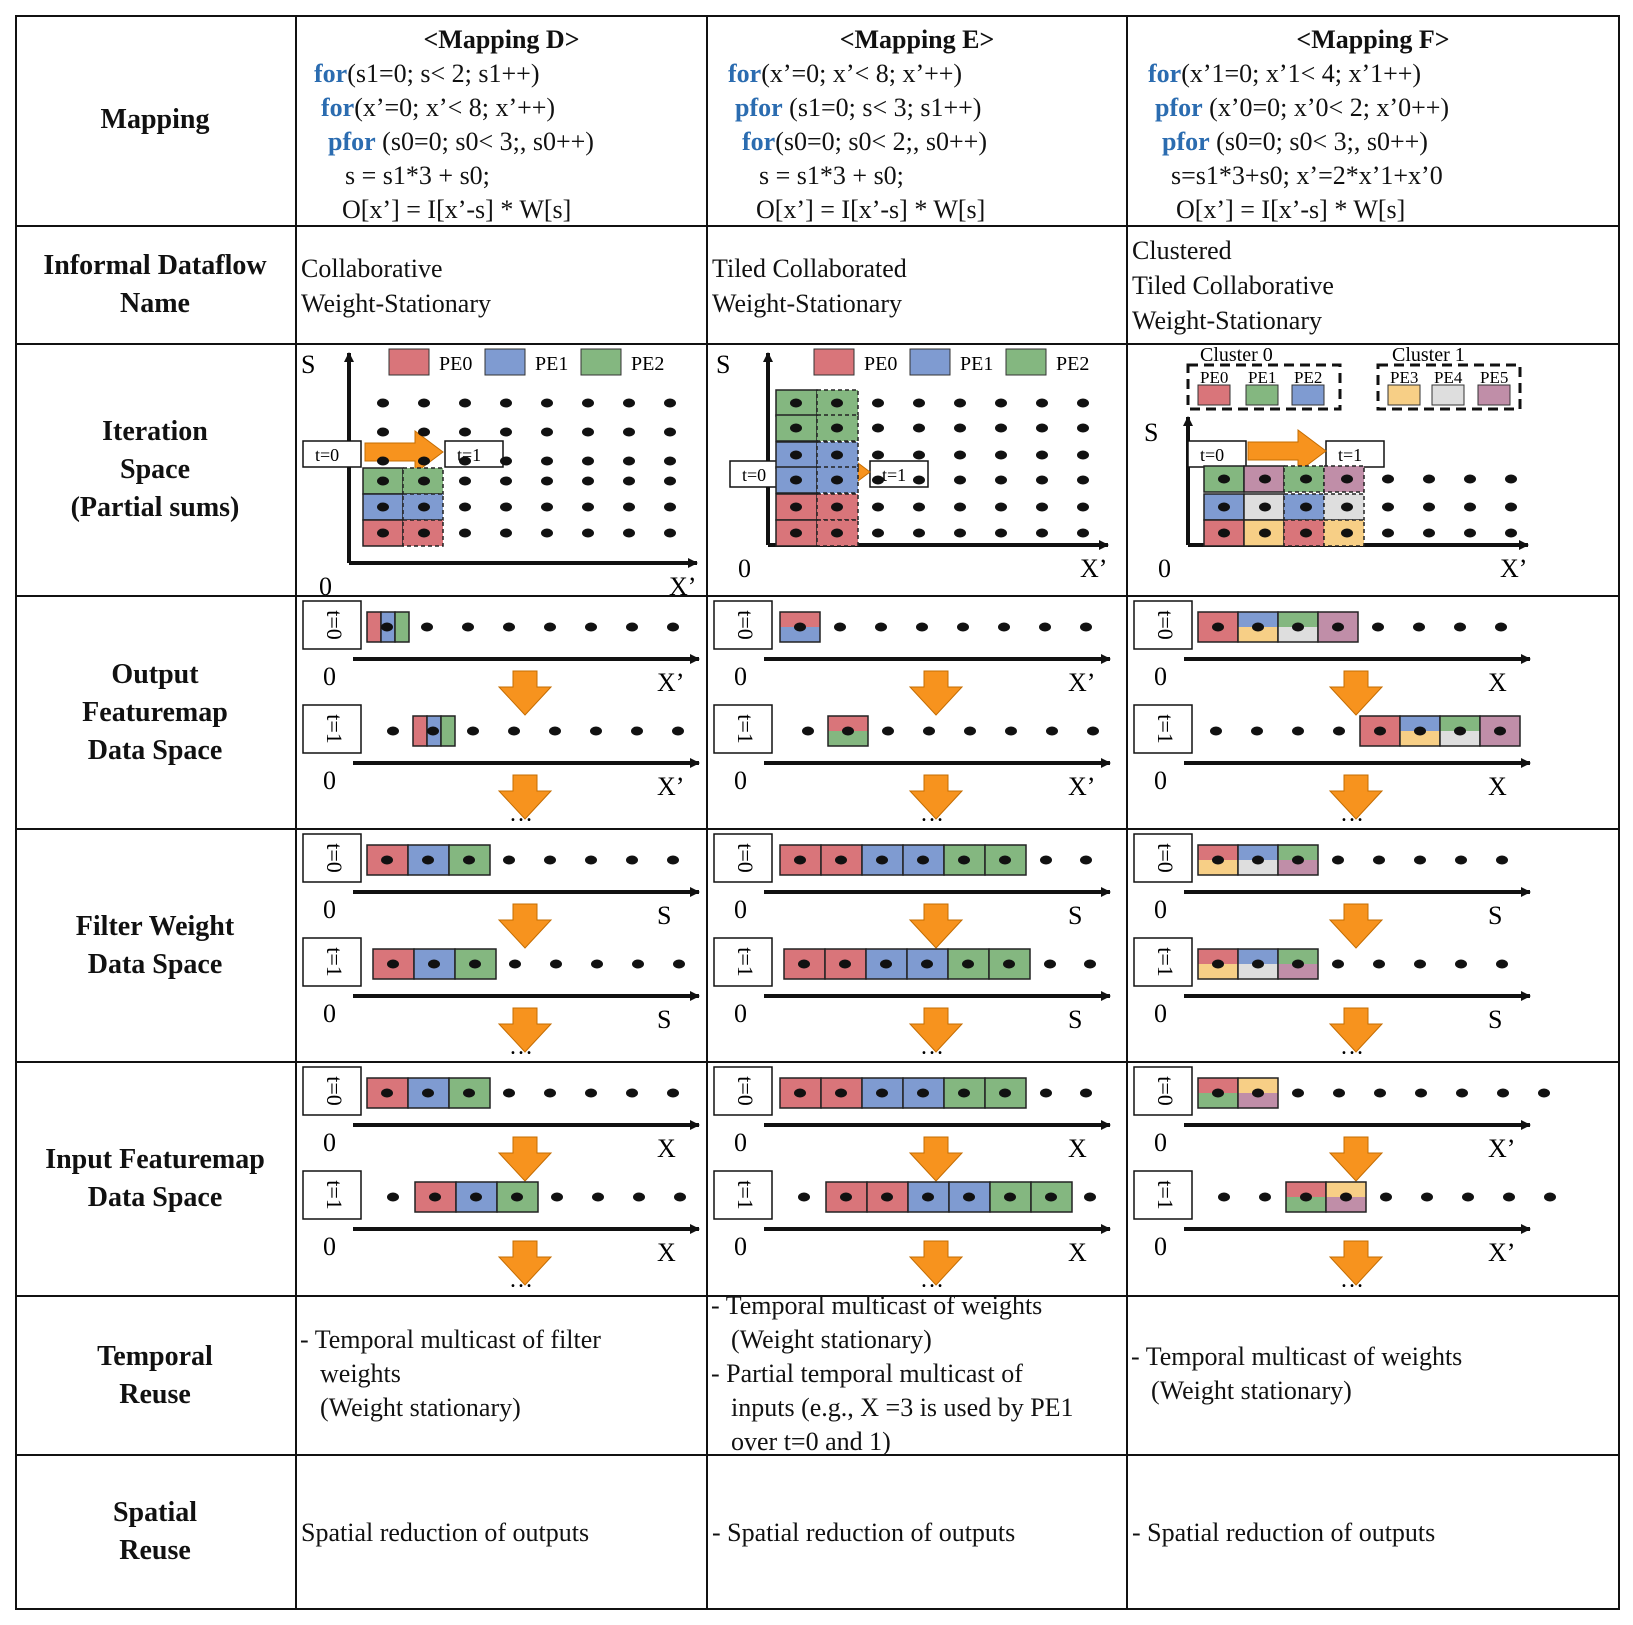 The image size is (1633, 1625). I want to click on row-header-line: Name, so click(155, 303).